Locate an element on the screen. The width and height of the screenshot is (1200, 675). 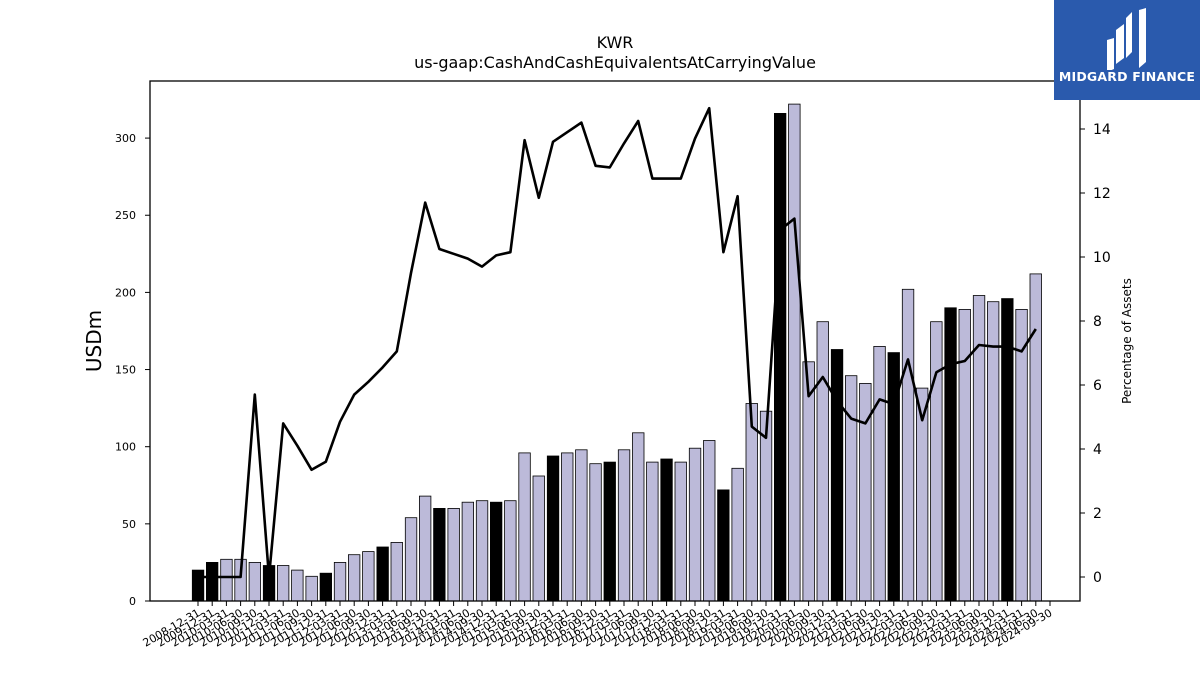
y-tick-label: 300 is located at coordinates (125, 138).